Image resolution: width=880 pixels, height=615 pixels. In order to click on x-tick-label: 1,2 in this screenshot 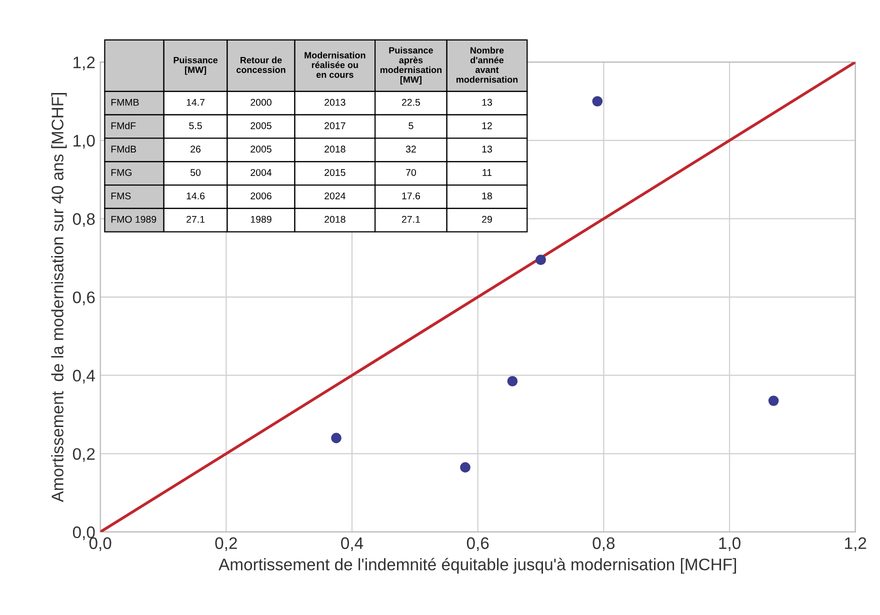, I will do `click(855, 544)`.